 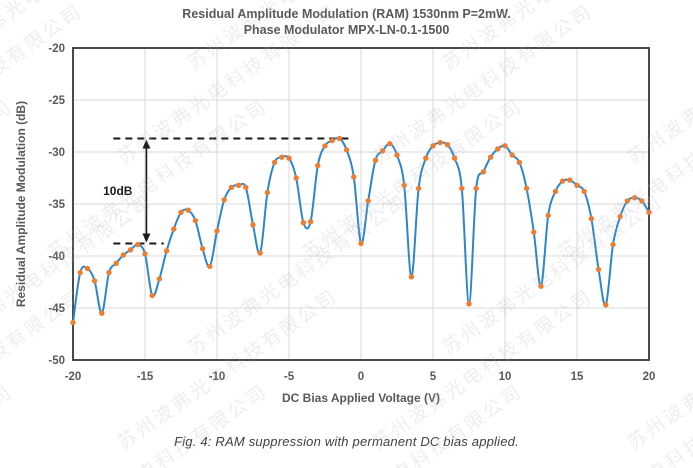 What do you see at coordinates (118, 191) in the screenshot?
I see `span-label: 10dB` at bounding box center [118, 191].